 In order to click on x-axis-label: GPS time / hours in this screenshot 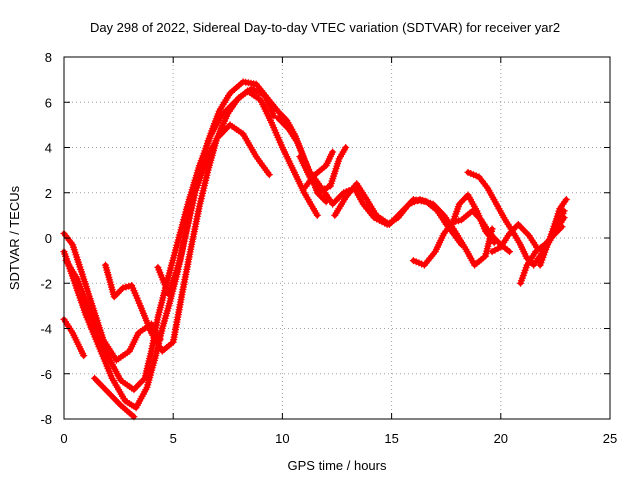, I will do `click(337, 465)`.